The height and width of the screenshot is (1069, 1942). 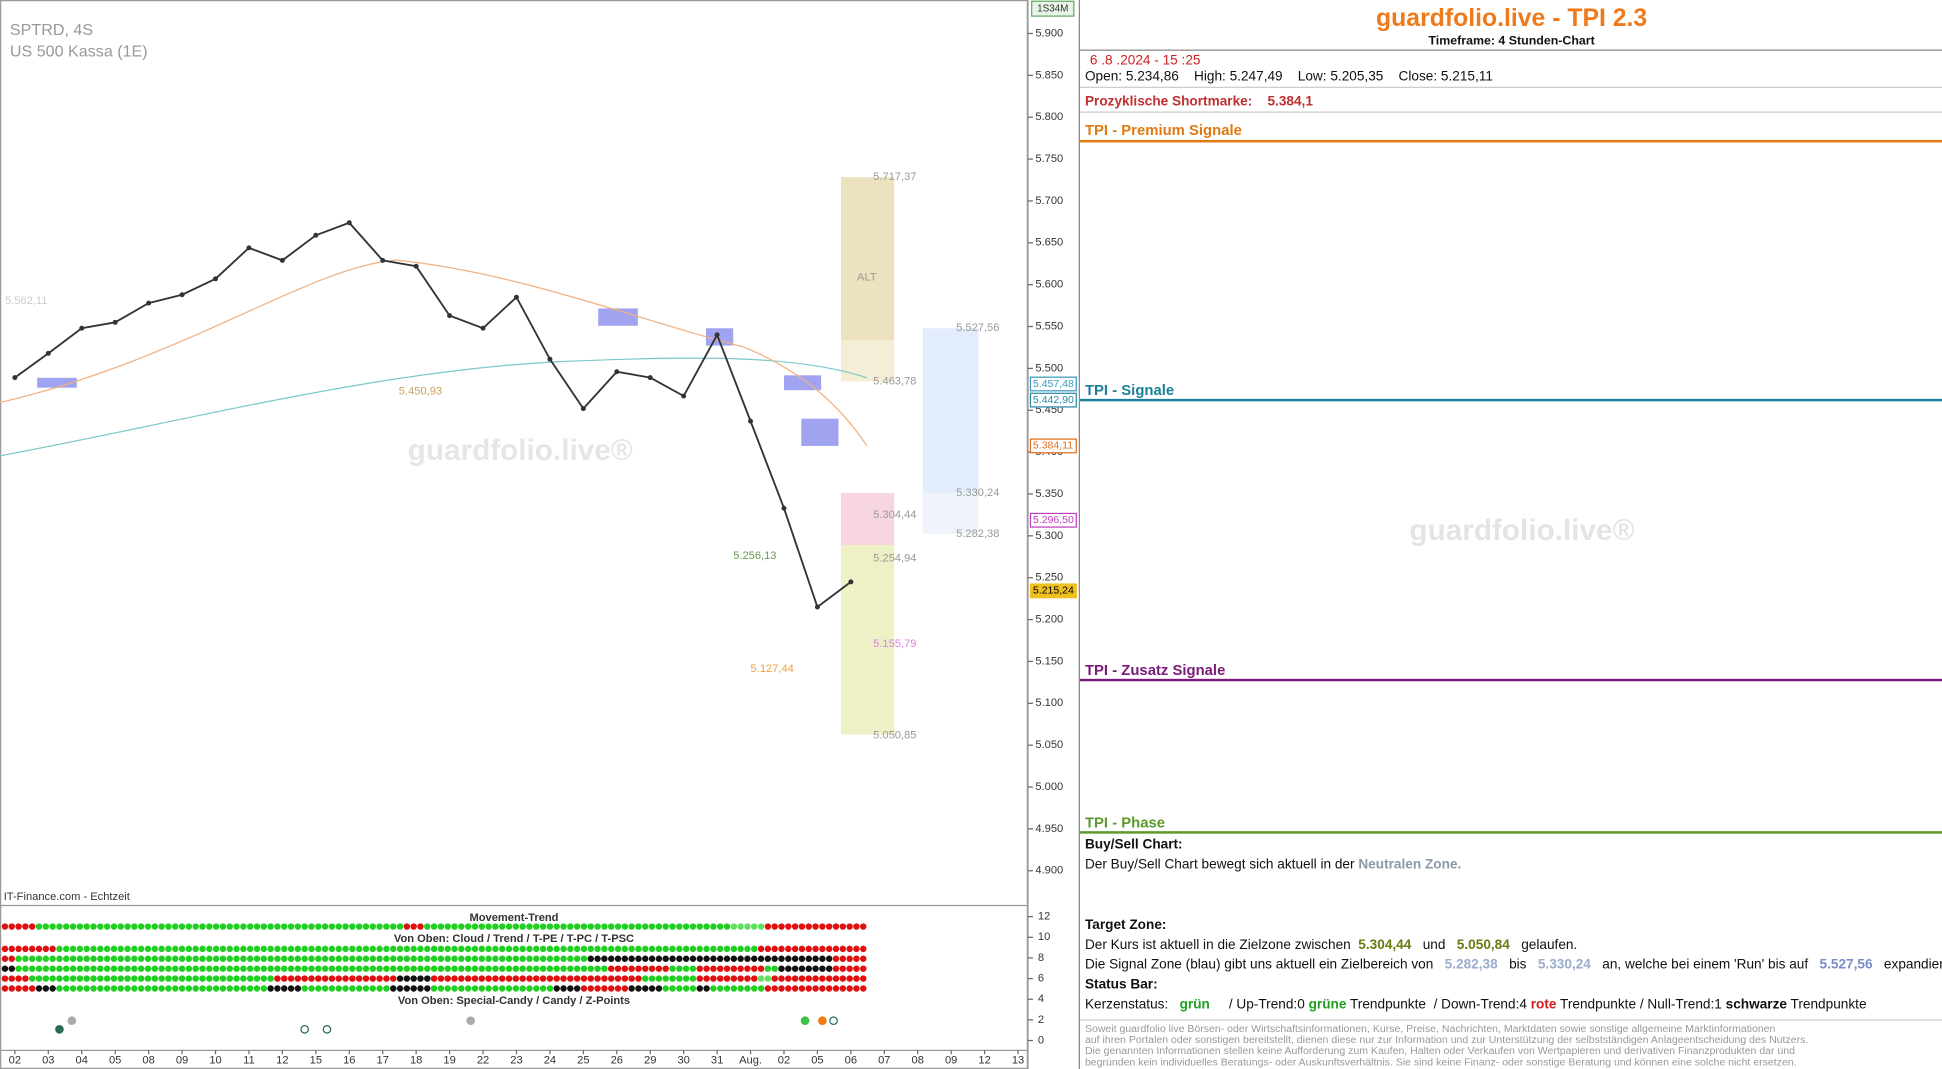 What do you see at coordinates (1510, 87) in the screenshot?
I see `separator` at bounding box center [1510, 87].